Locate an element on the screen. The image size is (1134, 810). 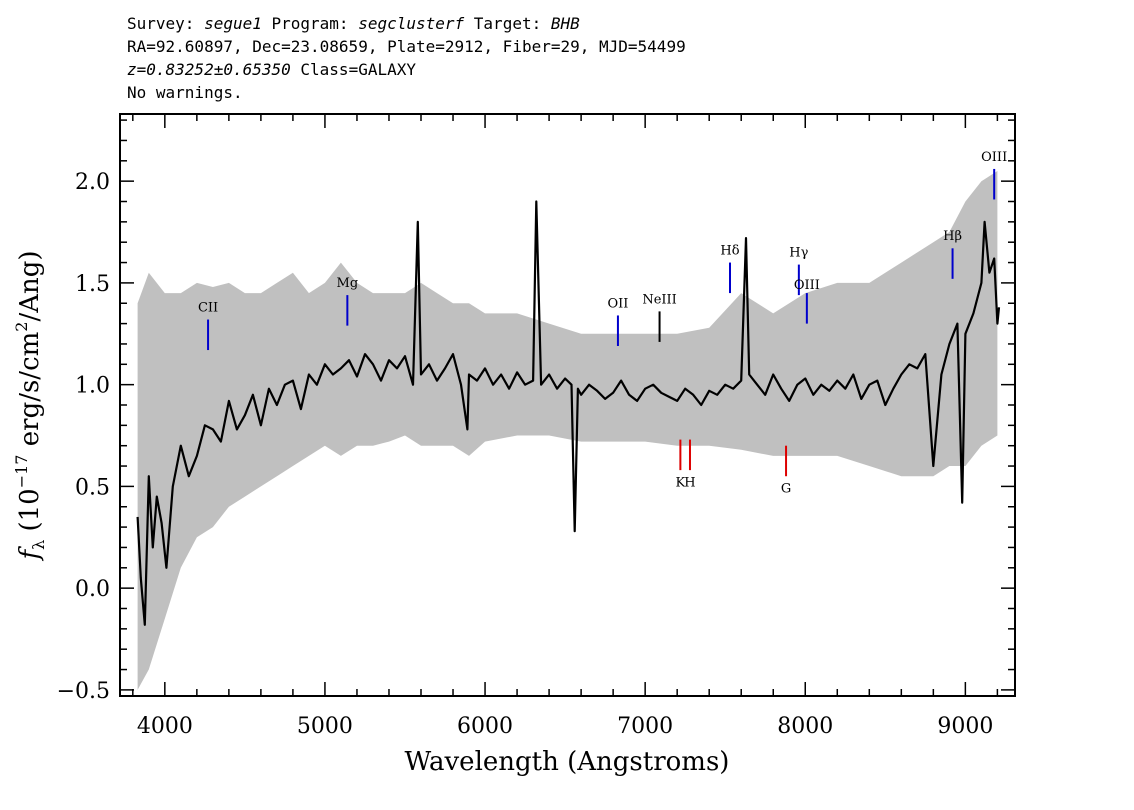
class-value: Class=GALAXY is located at coordinates (353, 69).